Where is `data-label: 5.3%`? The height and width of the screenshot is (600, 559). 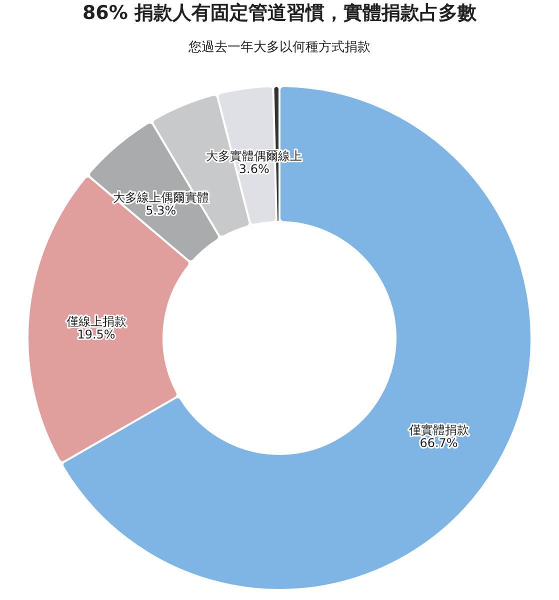 data-label: 5.3% is located at coordinates (161, 210).